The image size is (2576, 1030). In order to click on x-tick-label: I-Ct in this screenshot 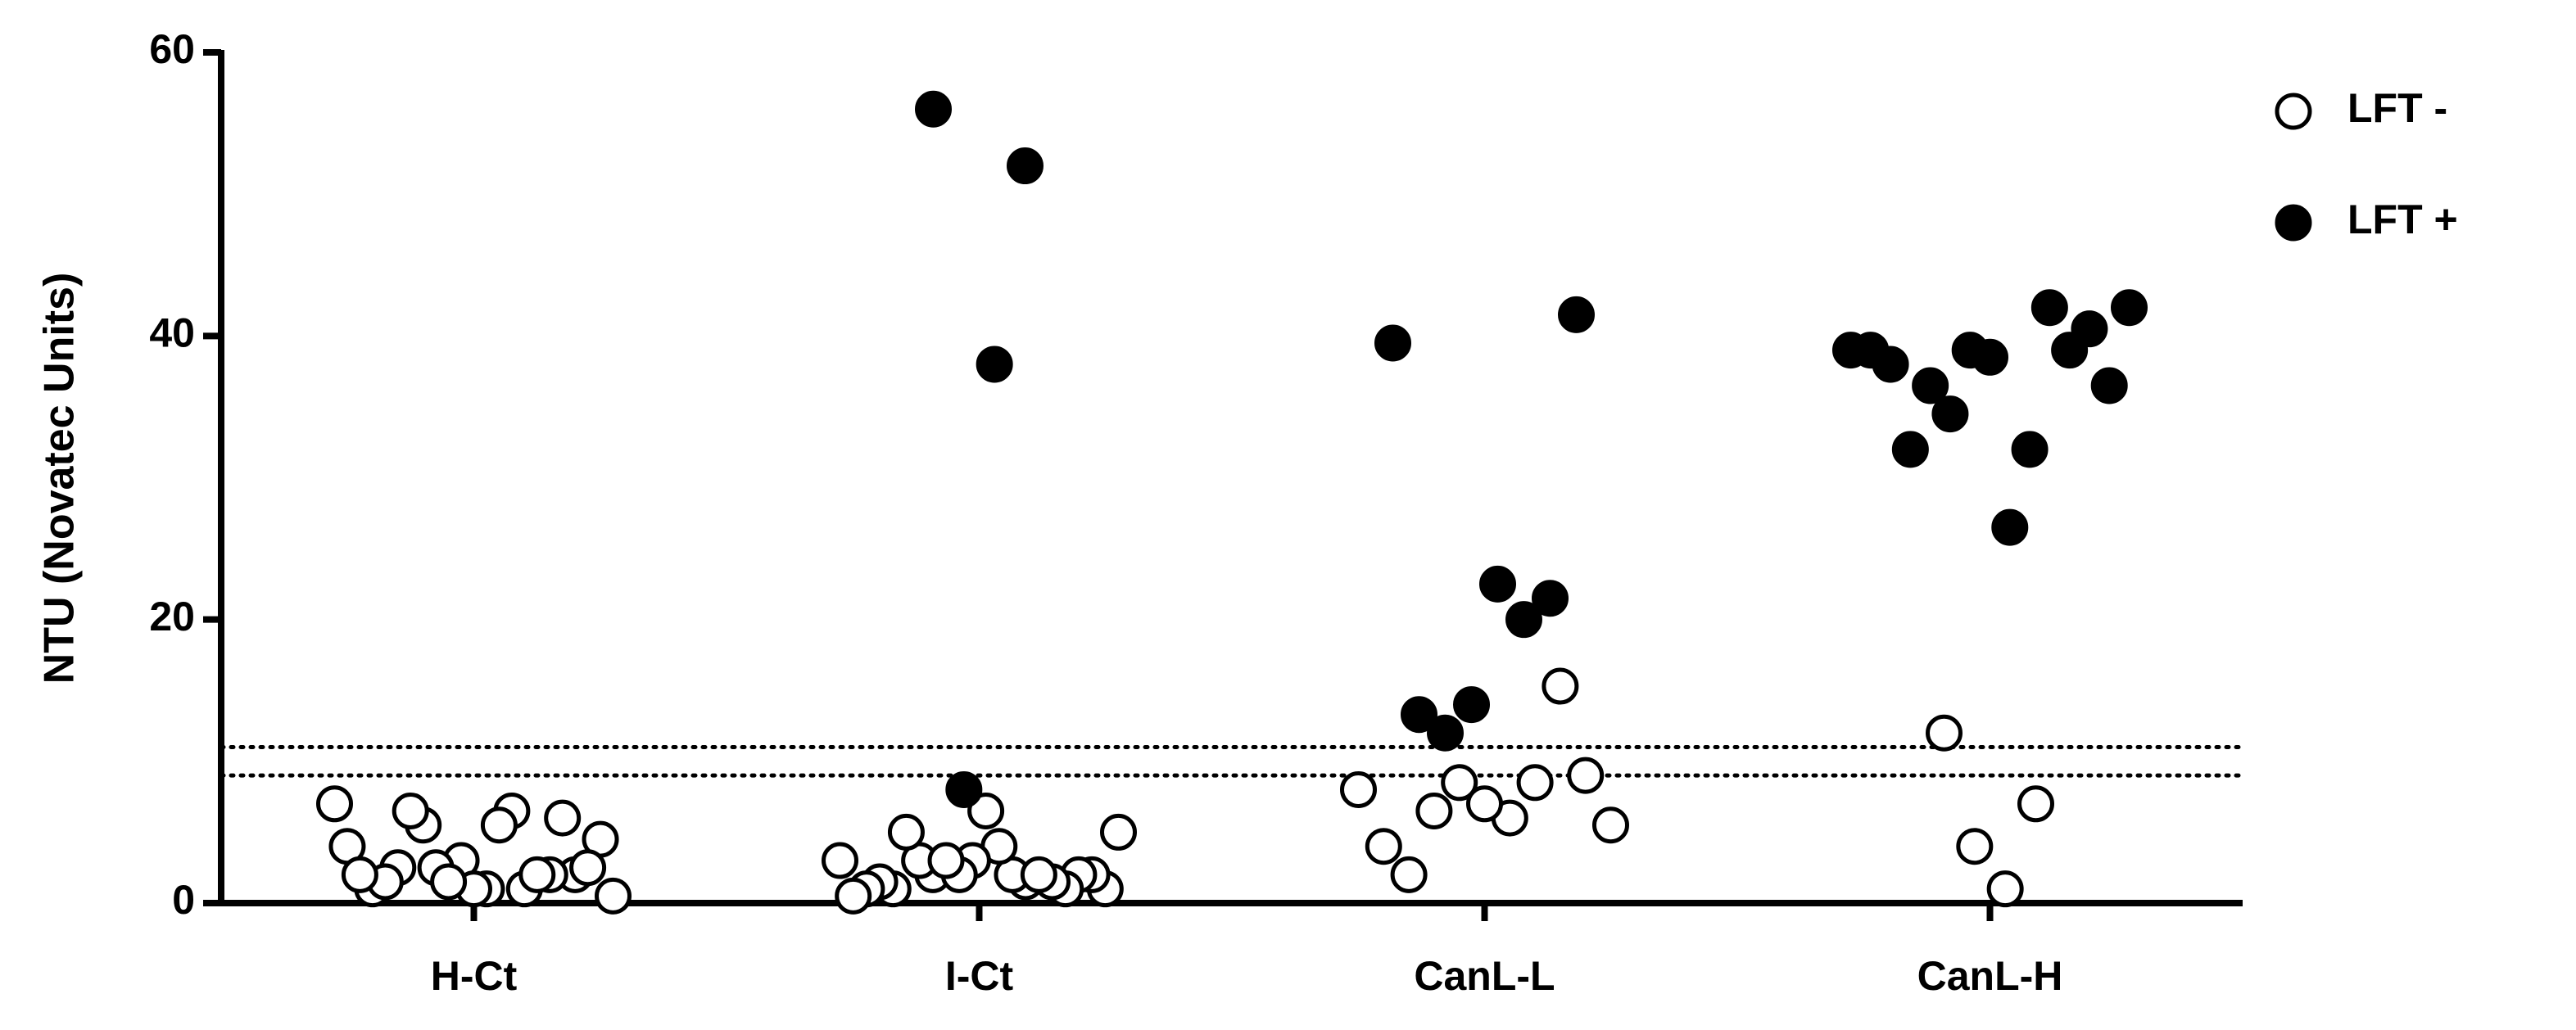, I will do `click(979, 976)`.